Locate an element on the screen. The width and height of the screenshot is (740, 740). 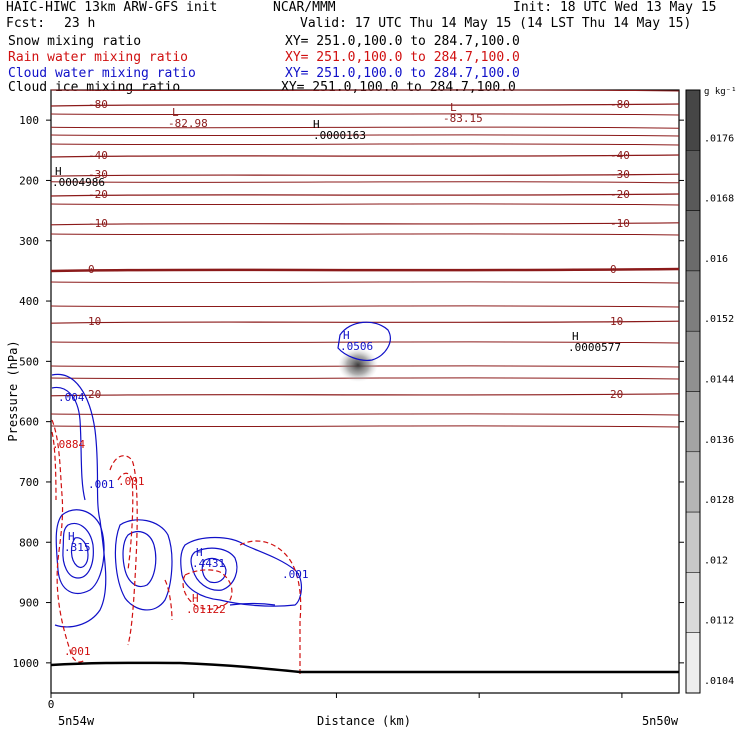
y-tick-label: 100 is located at coordinates (29, 120).